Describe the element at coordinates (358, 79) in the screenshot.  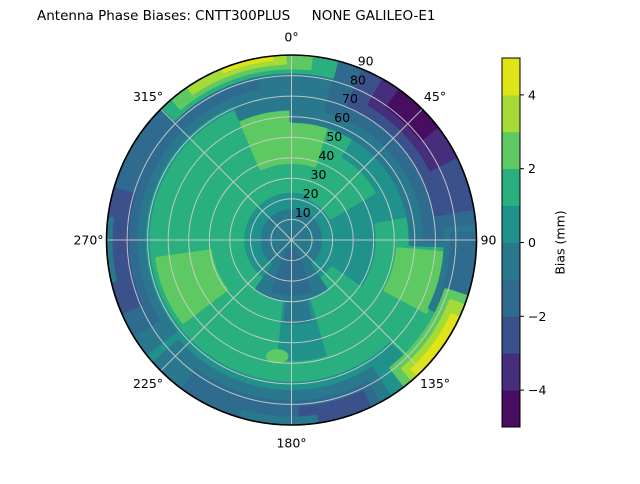
I see `radial-tick-label: 80` at that location.